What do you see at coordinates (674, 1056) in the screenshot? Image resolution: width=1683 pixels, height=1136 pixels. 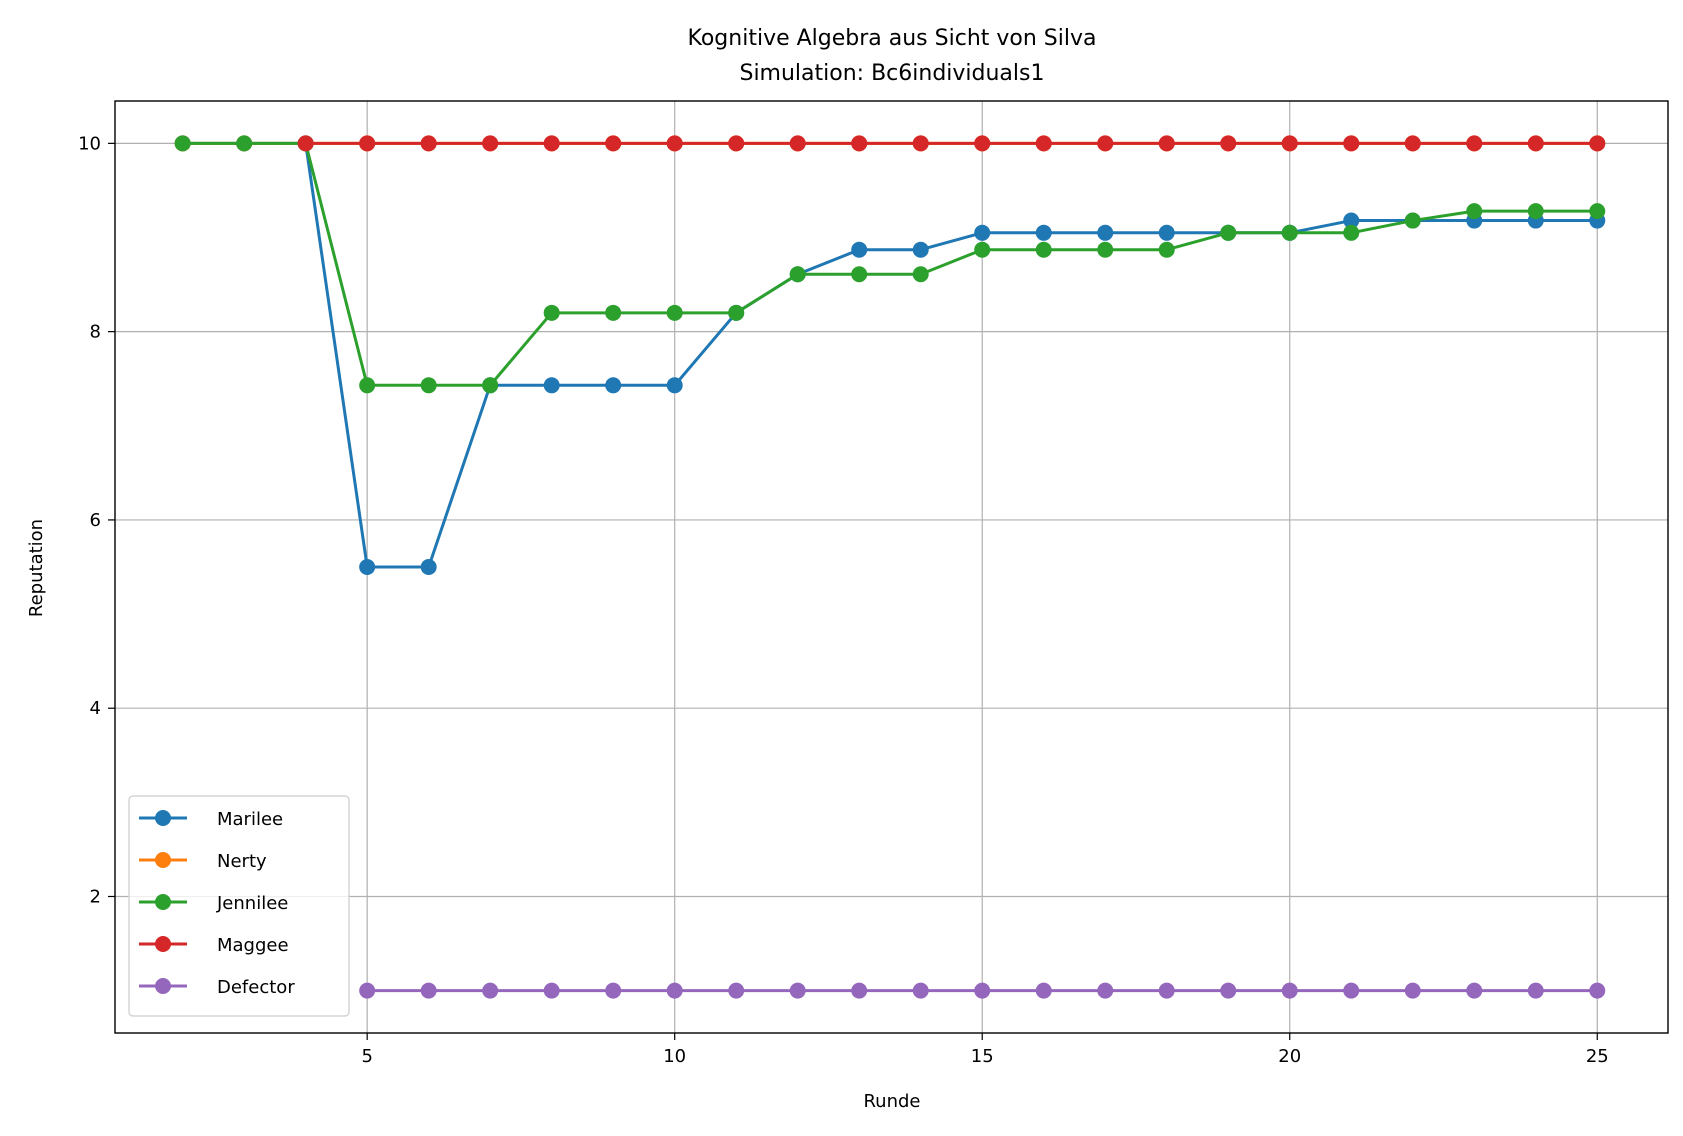 I see `x-tick-label: 10` at bounding box center [674, 1056].